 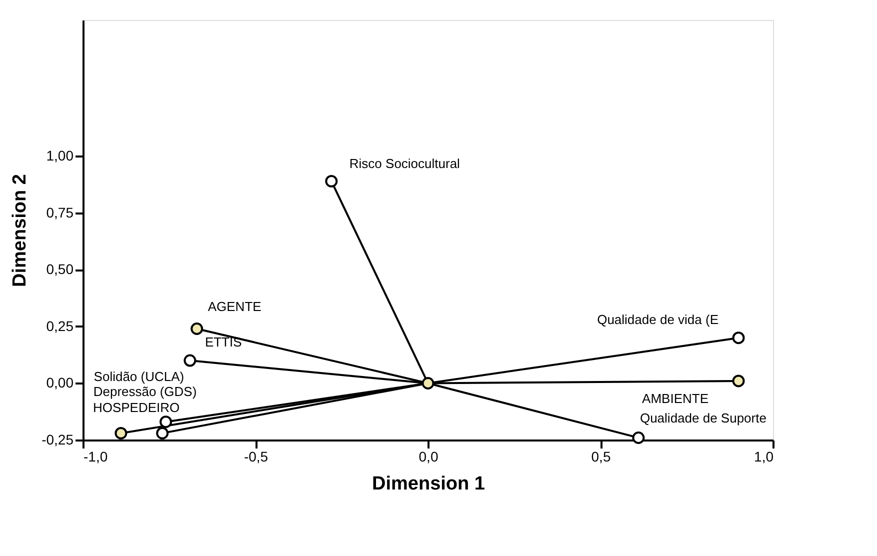 What do you see at coordinates (235, 306) in the screenshot?
I see `annotation: AGENTE` at bounding box center [235, 306].